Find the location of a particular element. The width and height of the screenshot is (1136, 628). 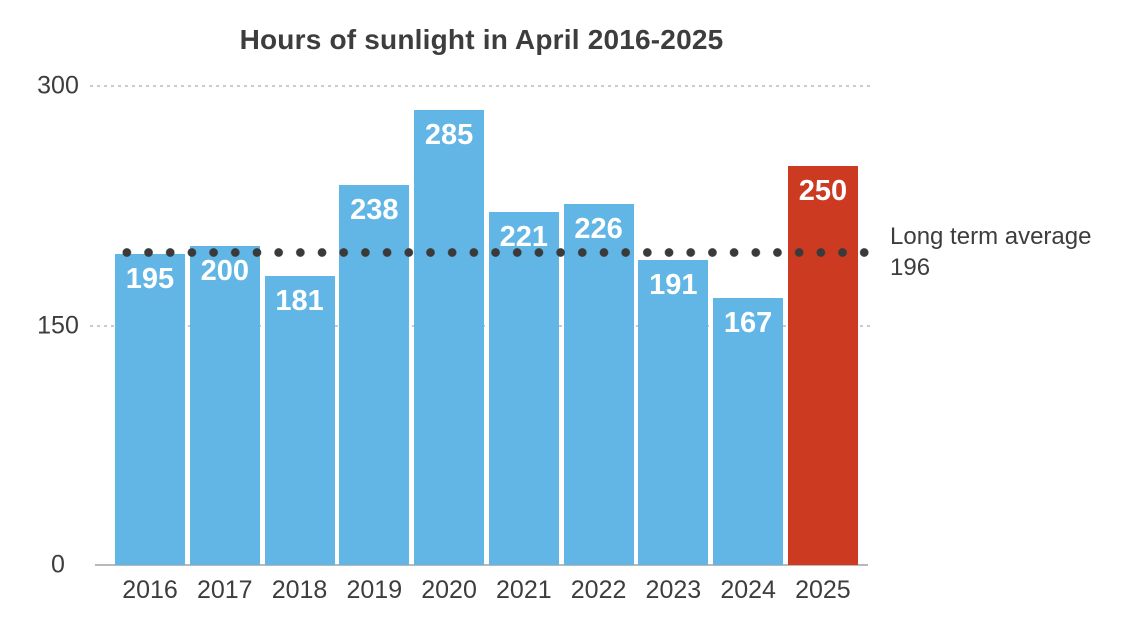

bar-value-label: 226 is located at coordinates (598, 229).